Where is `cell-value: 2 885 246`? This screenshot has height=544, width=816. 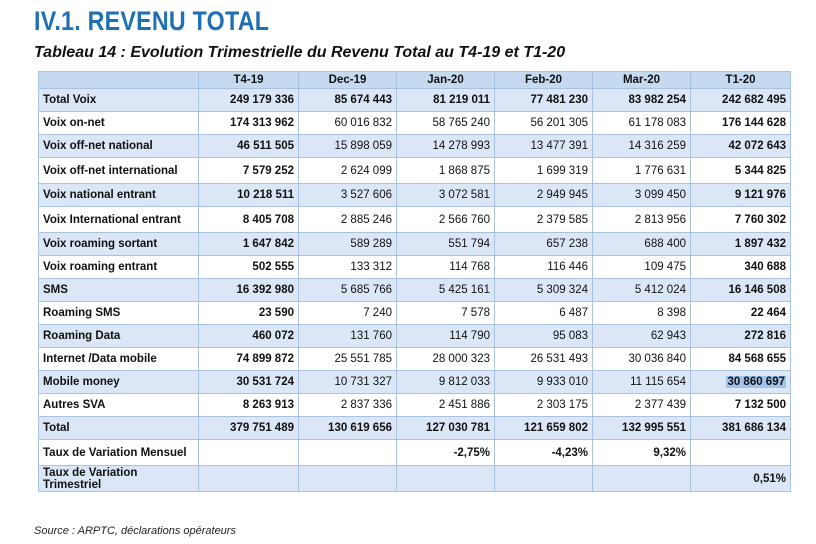
cell-value: 2 885 246 is located at coordinates (347, 219).